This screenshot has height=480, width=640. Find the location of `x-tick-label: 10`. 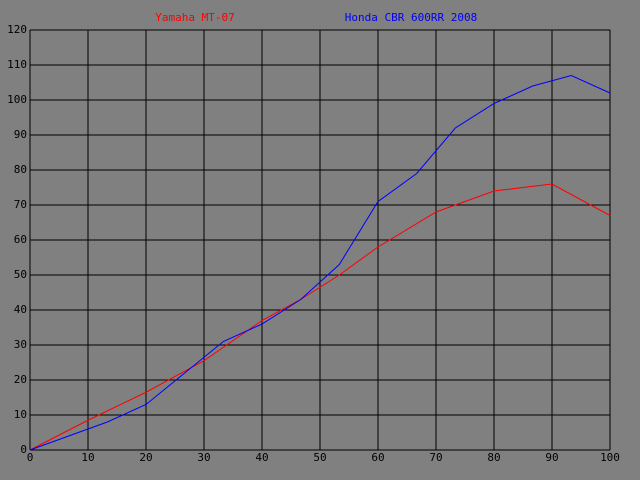

x-tick-label: 10 is located at coordinates (87, 457).